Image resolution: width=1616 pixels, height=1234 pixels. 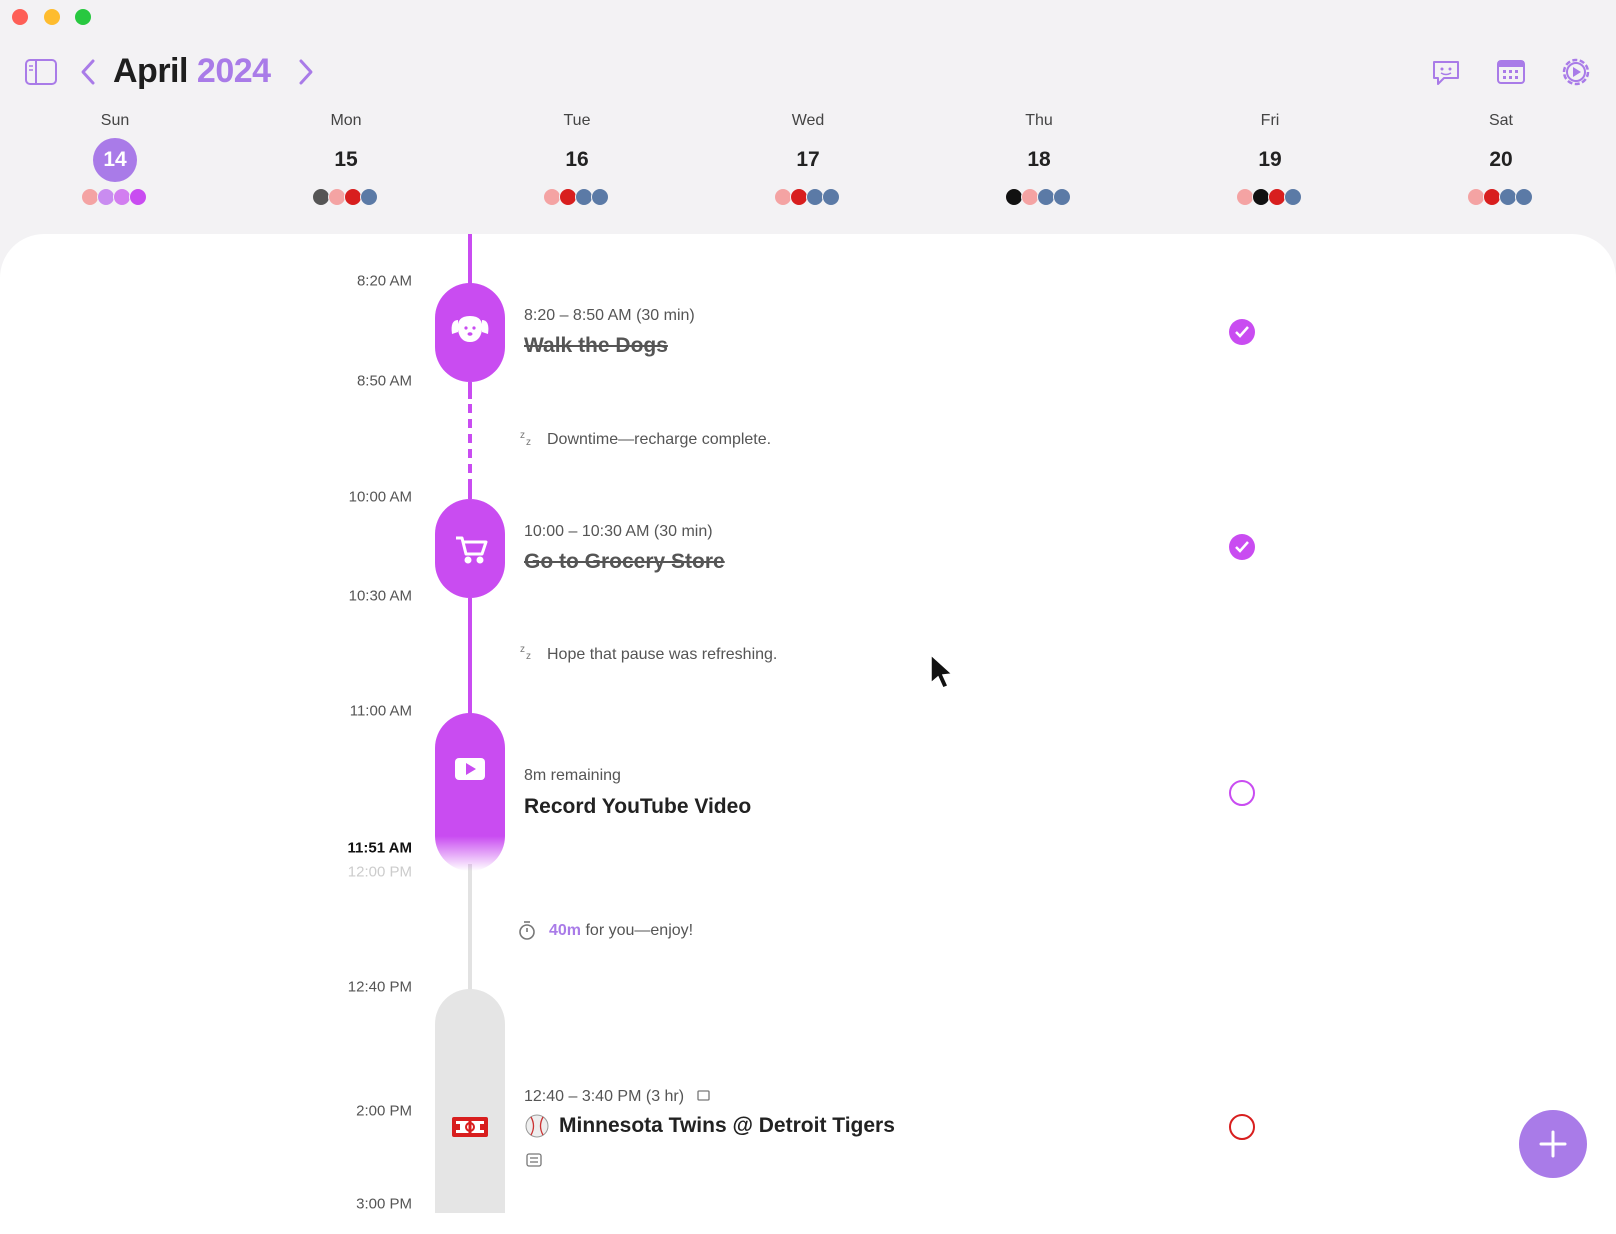 I want to click on close-button, so click(x=20, y=17).